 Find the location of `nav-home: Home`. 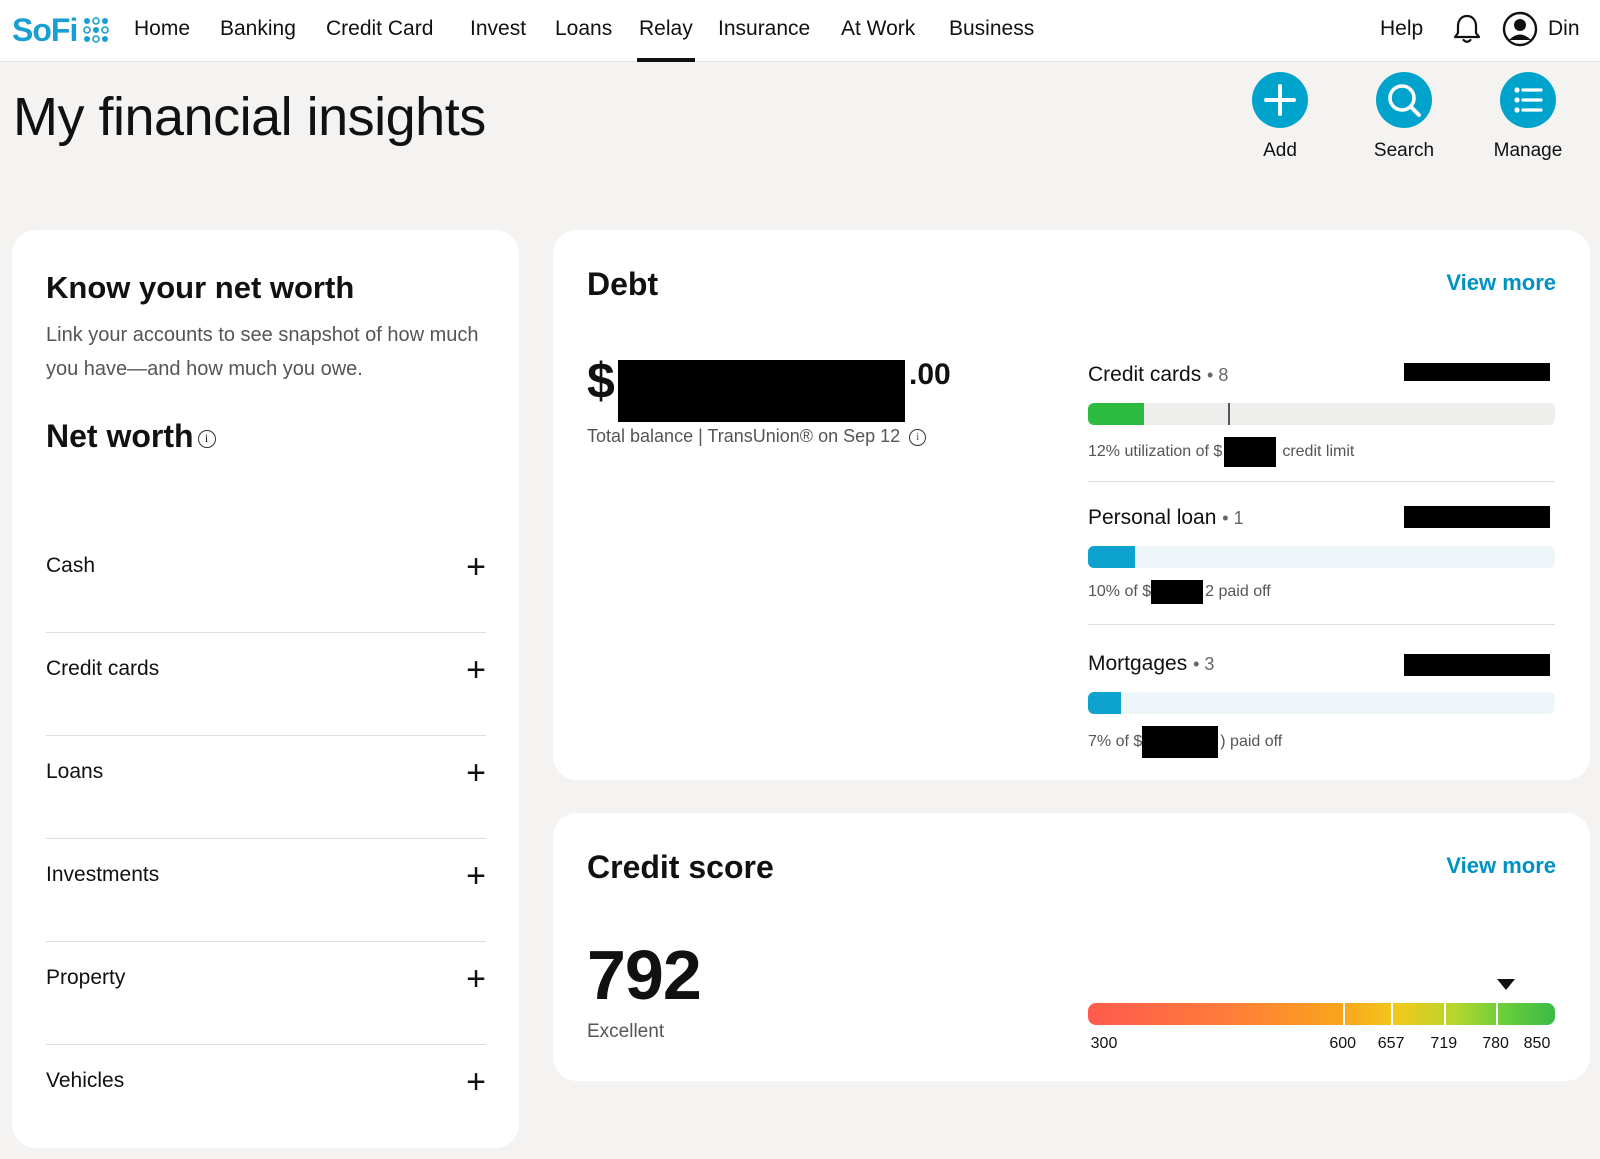

nav-home: Home is located at coordinates (162, 28).